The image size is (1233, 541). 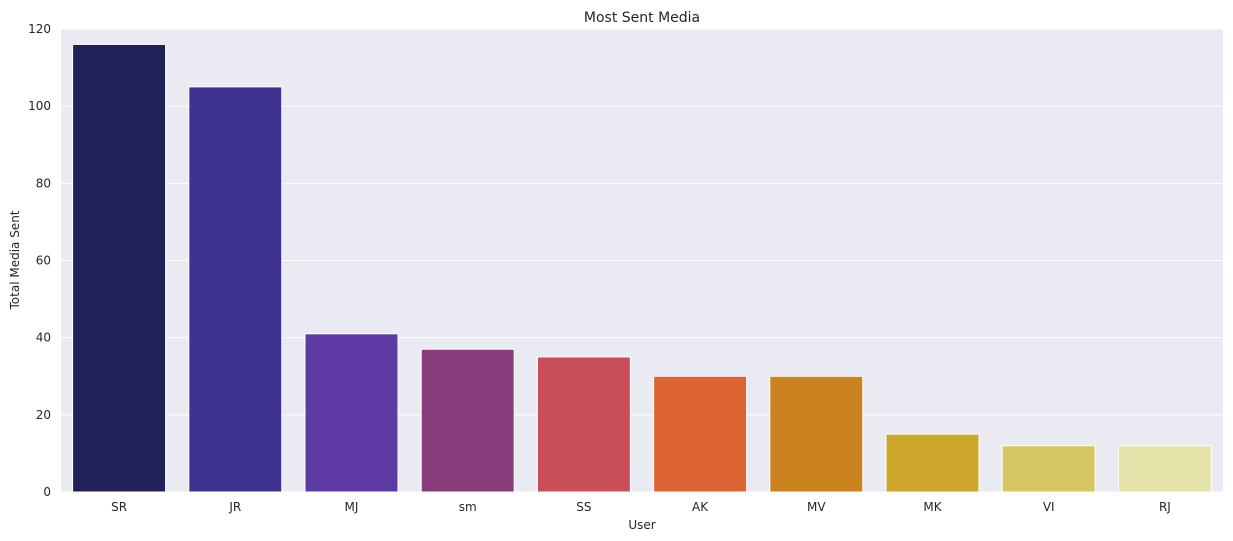 I want to click on x-tick-label: AK, so click(x=700, y=507).